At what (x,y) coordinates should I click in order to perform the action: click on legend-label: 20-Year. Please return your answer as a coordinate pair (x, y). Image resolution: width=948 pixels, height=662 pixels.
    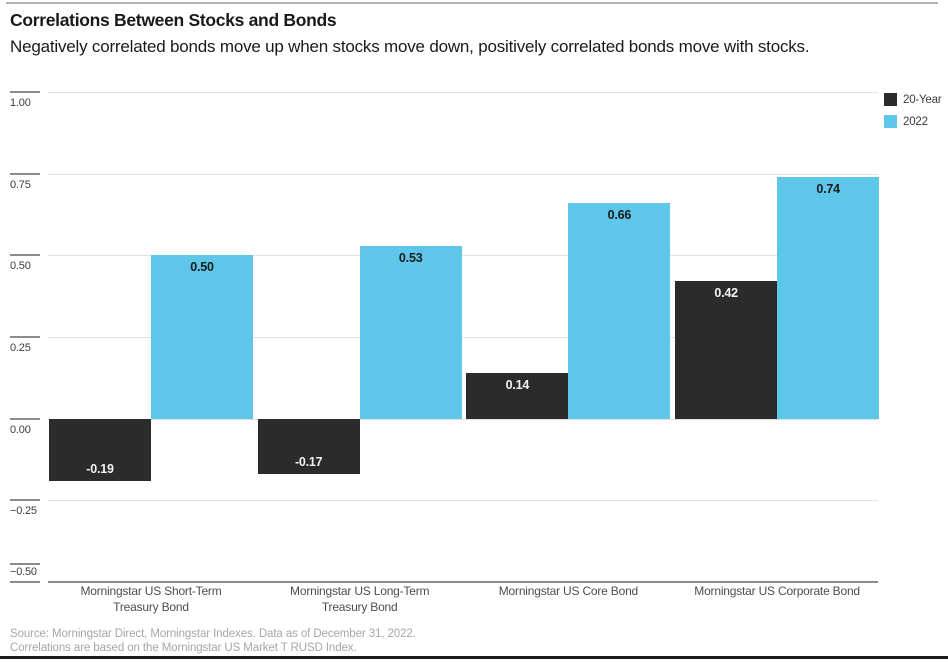
    Looking at the image, I should click on (922, 99).